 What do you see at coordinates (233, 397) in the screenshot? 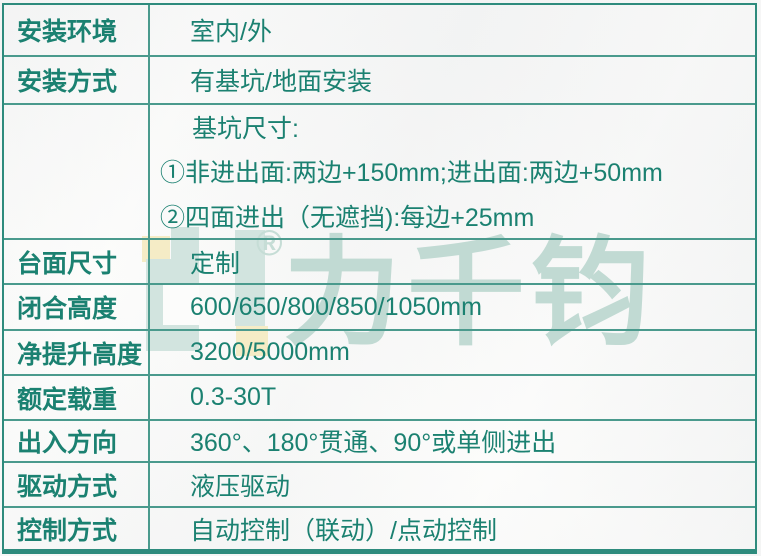
I see `spec-value: 0.3-30T` at bounding box center [233, 397].